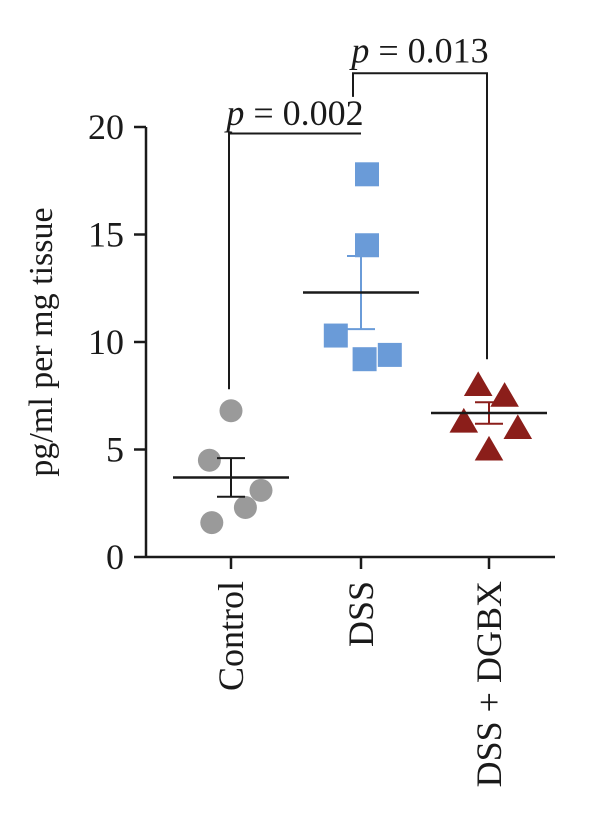 This screenshot has height=836, width=600. I want to click on y-tick-label: 10, so click(106, 342).